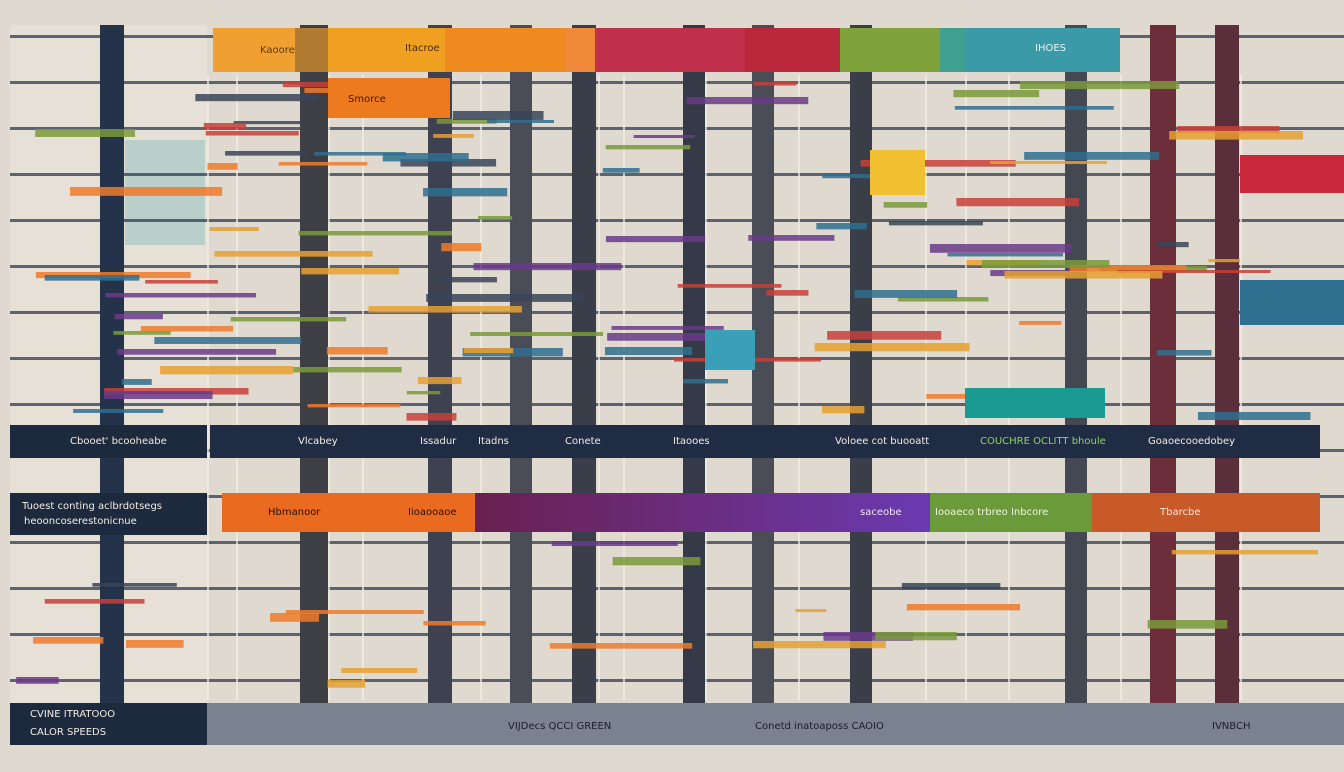  I want to click on tab-label: IHOES, so click(1050, 48).